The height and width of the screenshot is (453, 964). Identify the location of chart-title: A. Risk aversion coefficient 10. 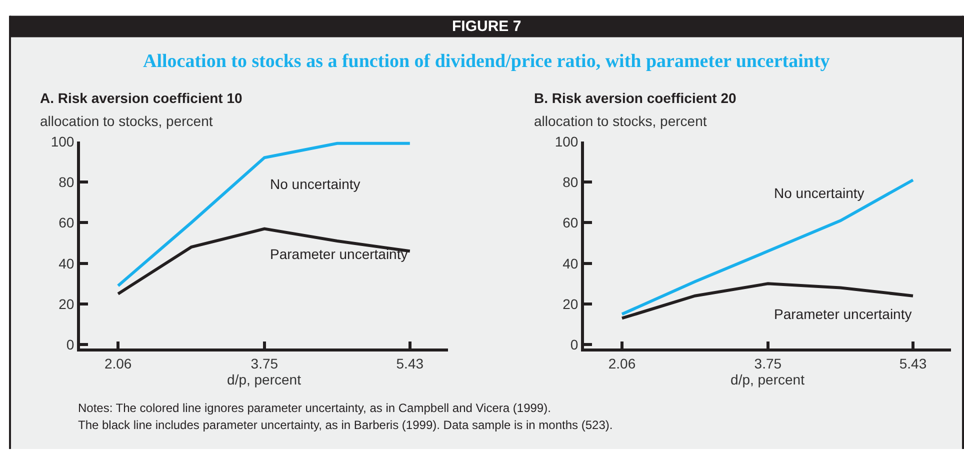
(141, 98).